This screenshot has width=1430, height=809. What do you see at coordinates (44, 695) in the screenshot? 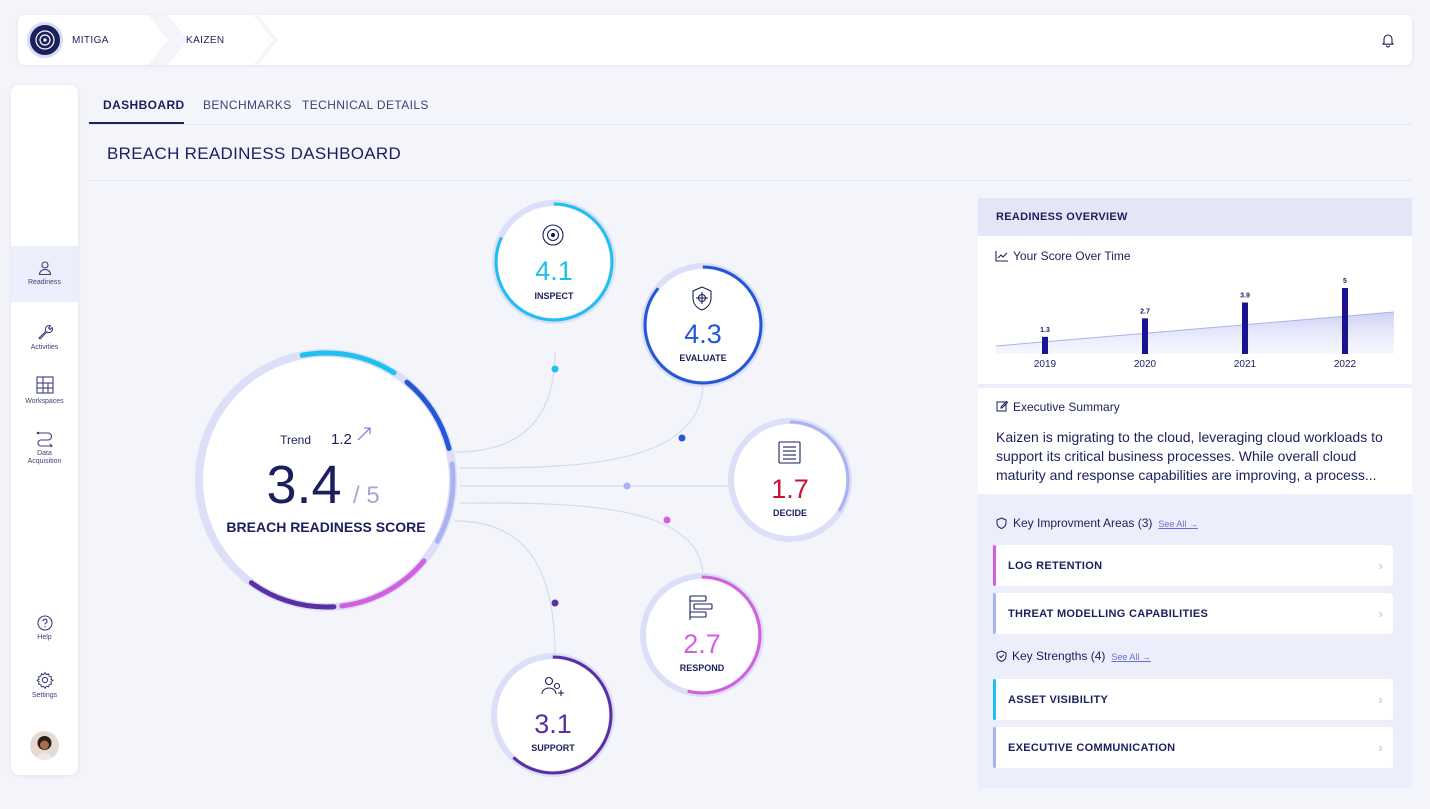
I see `sidebar-item-label: Settings` at bounding box center [44, 695].